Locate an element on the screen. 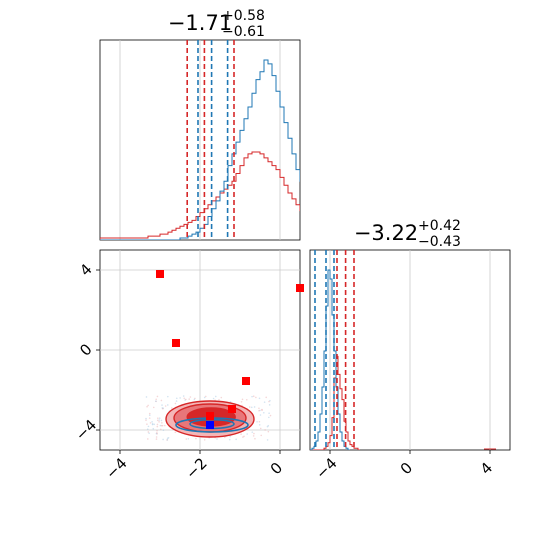 The image size is (550, 550). quantile-lines is located at coordinates (334, 350).